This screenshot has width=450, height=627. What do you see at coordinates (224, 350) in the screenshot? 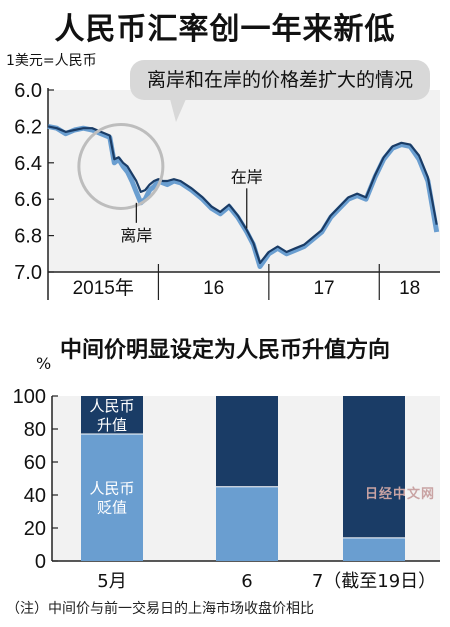
I see `bar-chart-title: 中间价明显设定为人民币升值方向` at bounding box center [224, 350].